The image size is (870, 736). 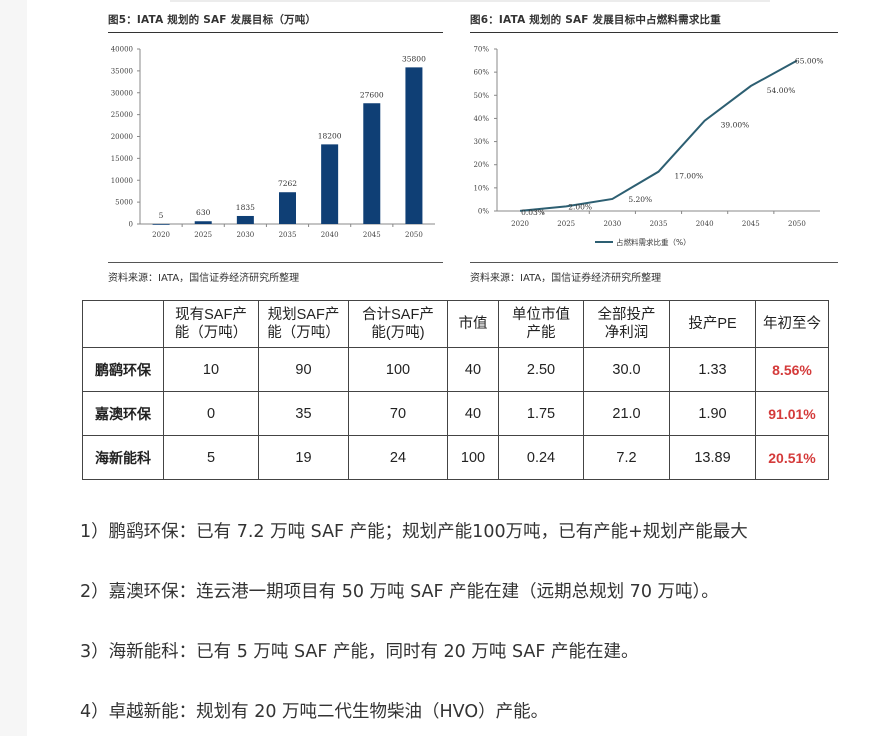 What do you see at coordinates (533, 212) in the screenshot?
I see `svg-text: 0.03%` at bounding box center [533, 212].